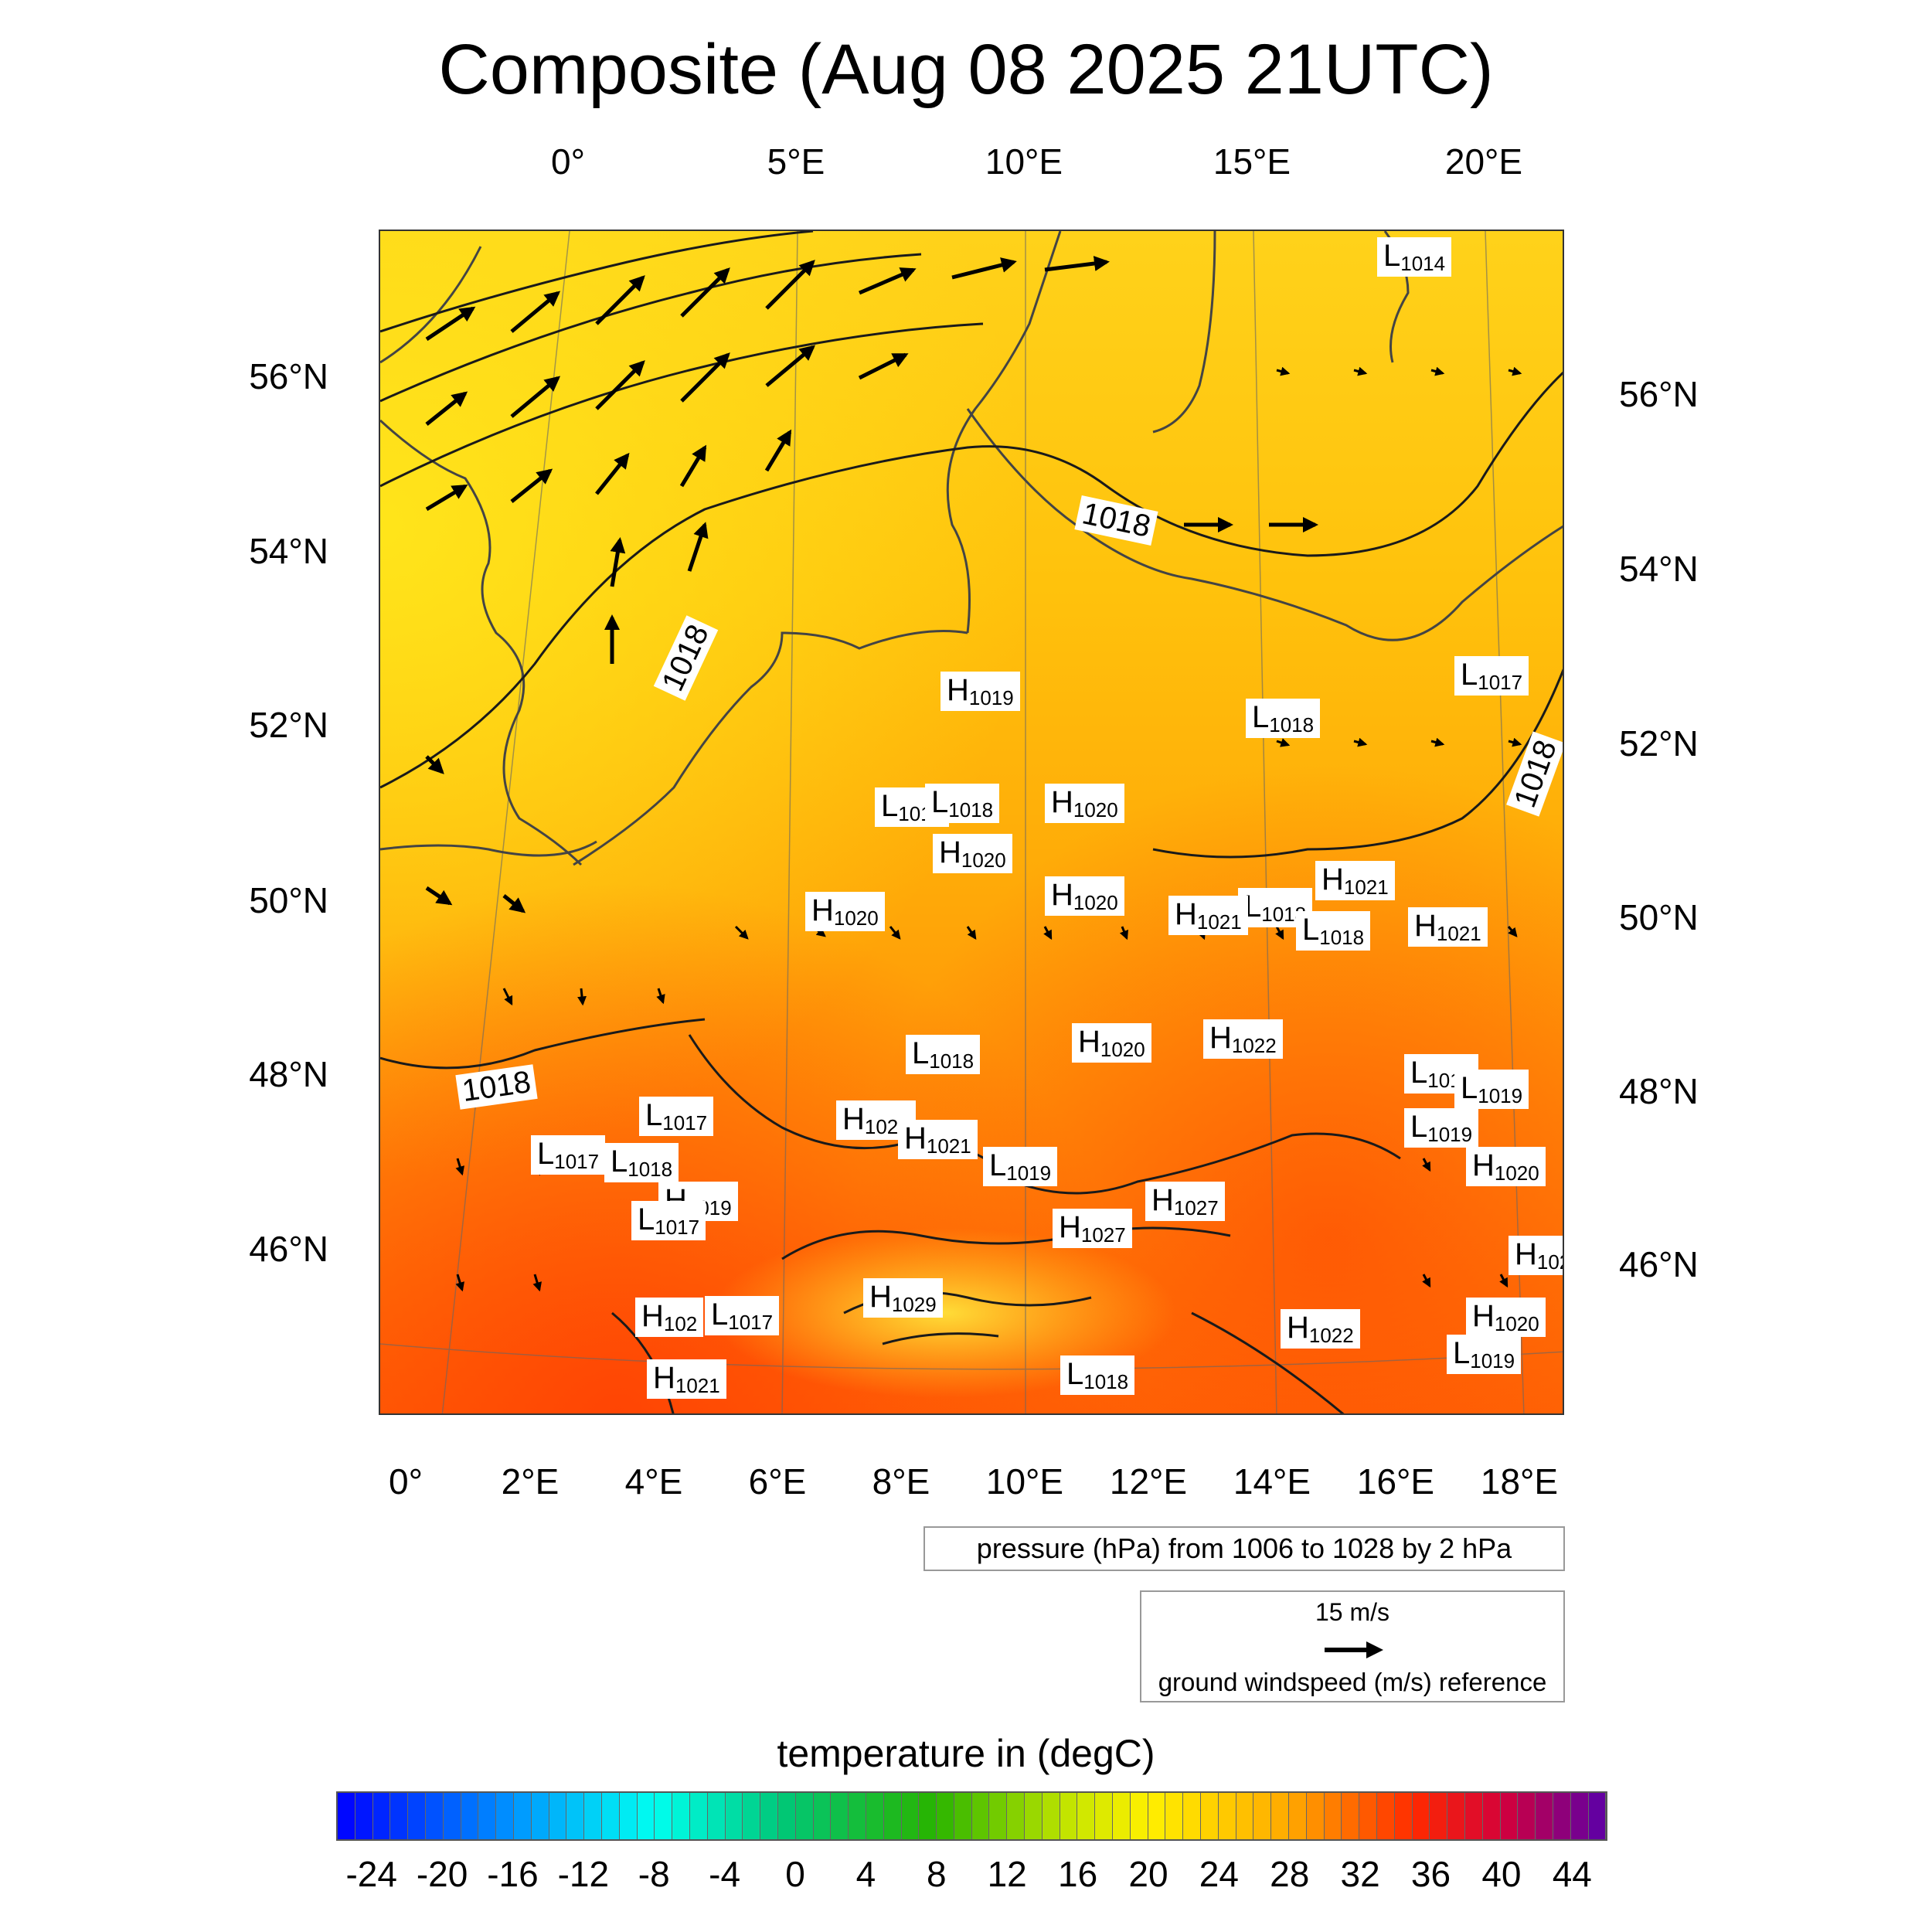 This screenshot has height=1932, width=1932. Describe the element at coordinates (1659, 917) in the screenshot. I see `right-lat-tick: 50°N` at that location.